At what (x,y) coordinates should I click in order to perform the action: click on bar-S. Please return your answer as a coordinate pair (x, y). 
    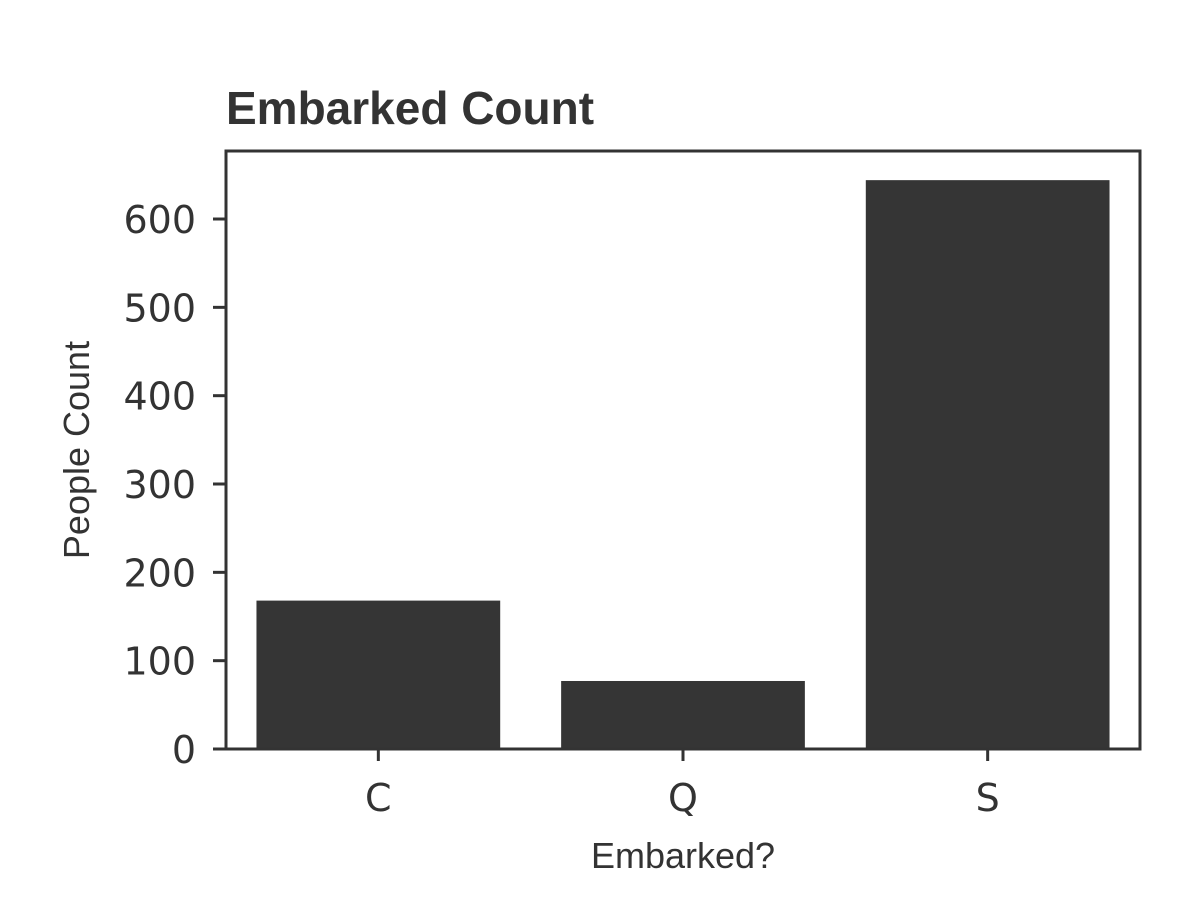
    Looking at the image, I should click on (987, 465).